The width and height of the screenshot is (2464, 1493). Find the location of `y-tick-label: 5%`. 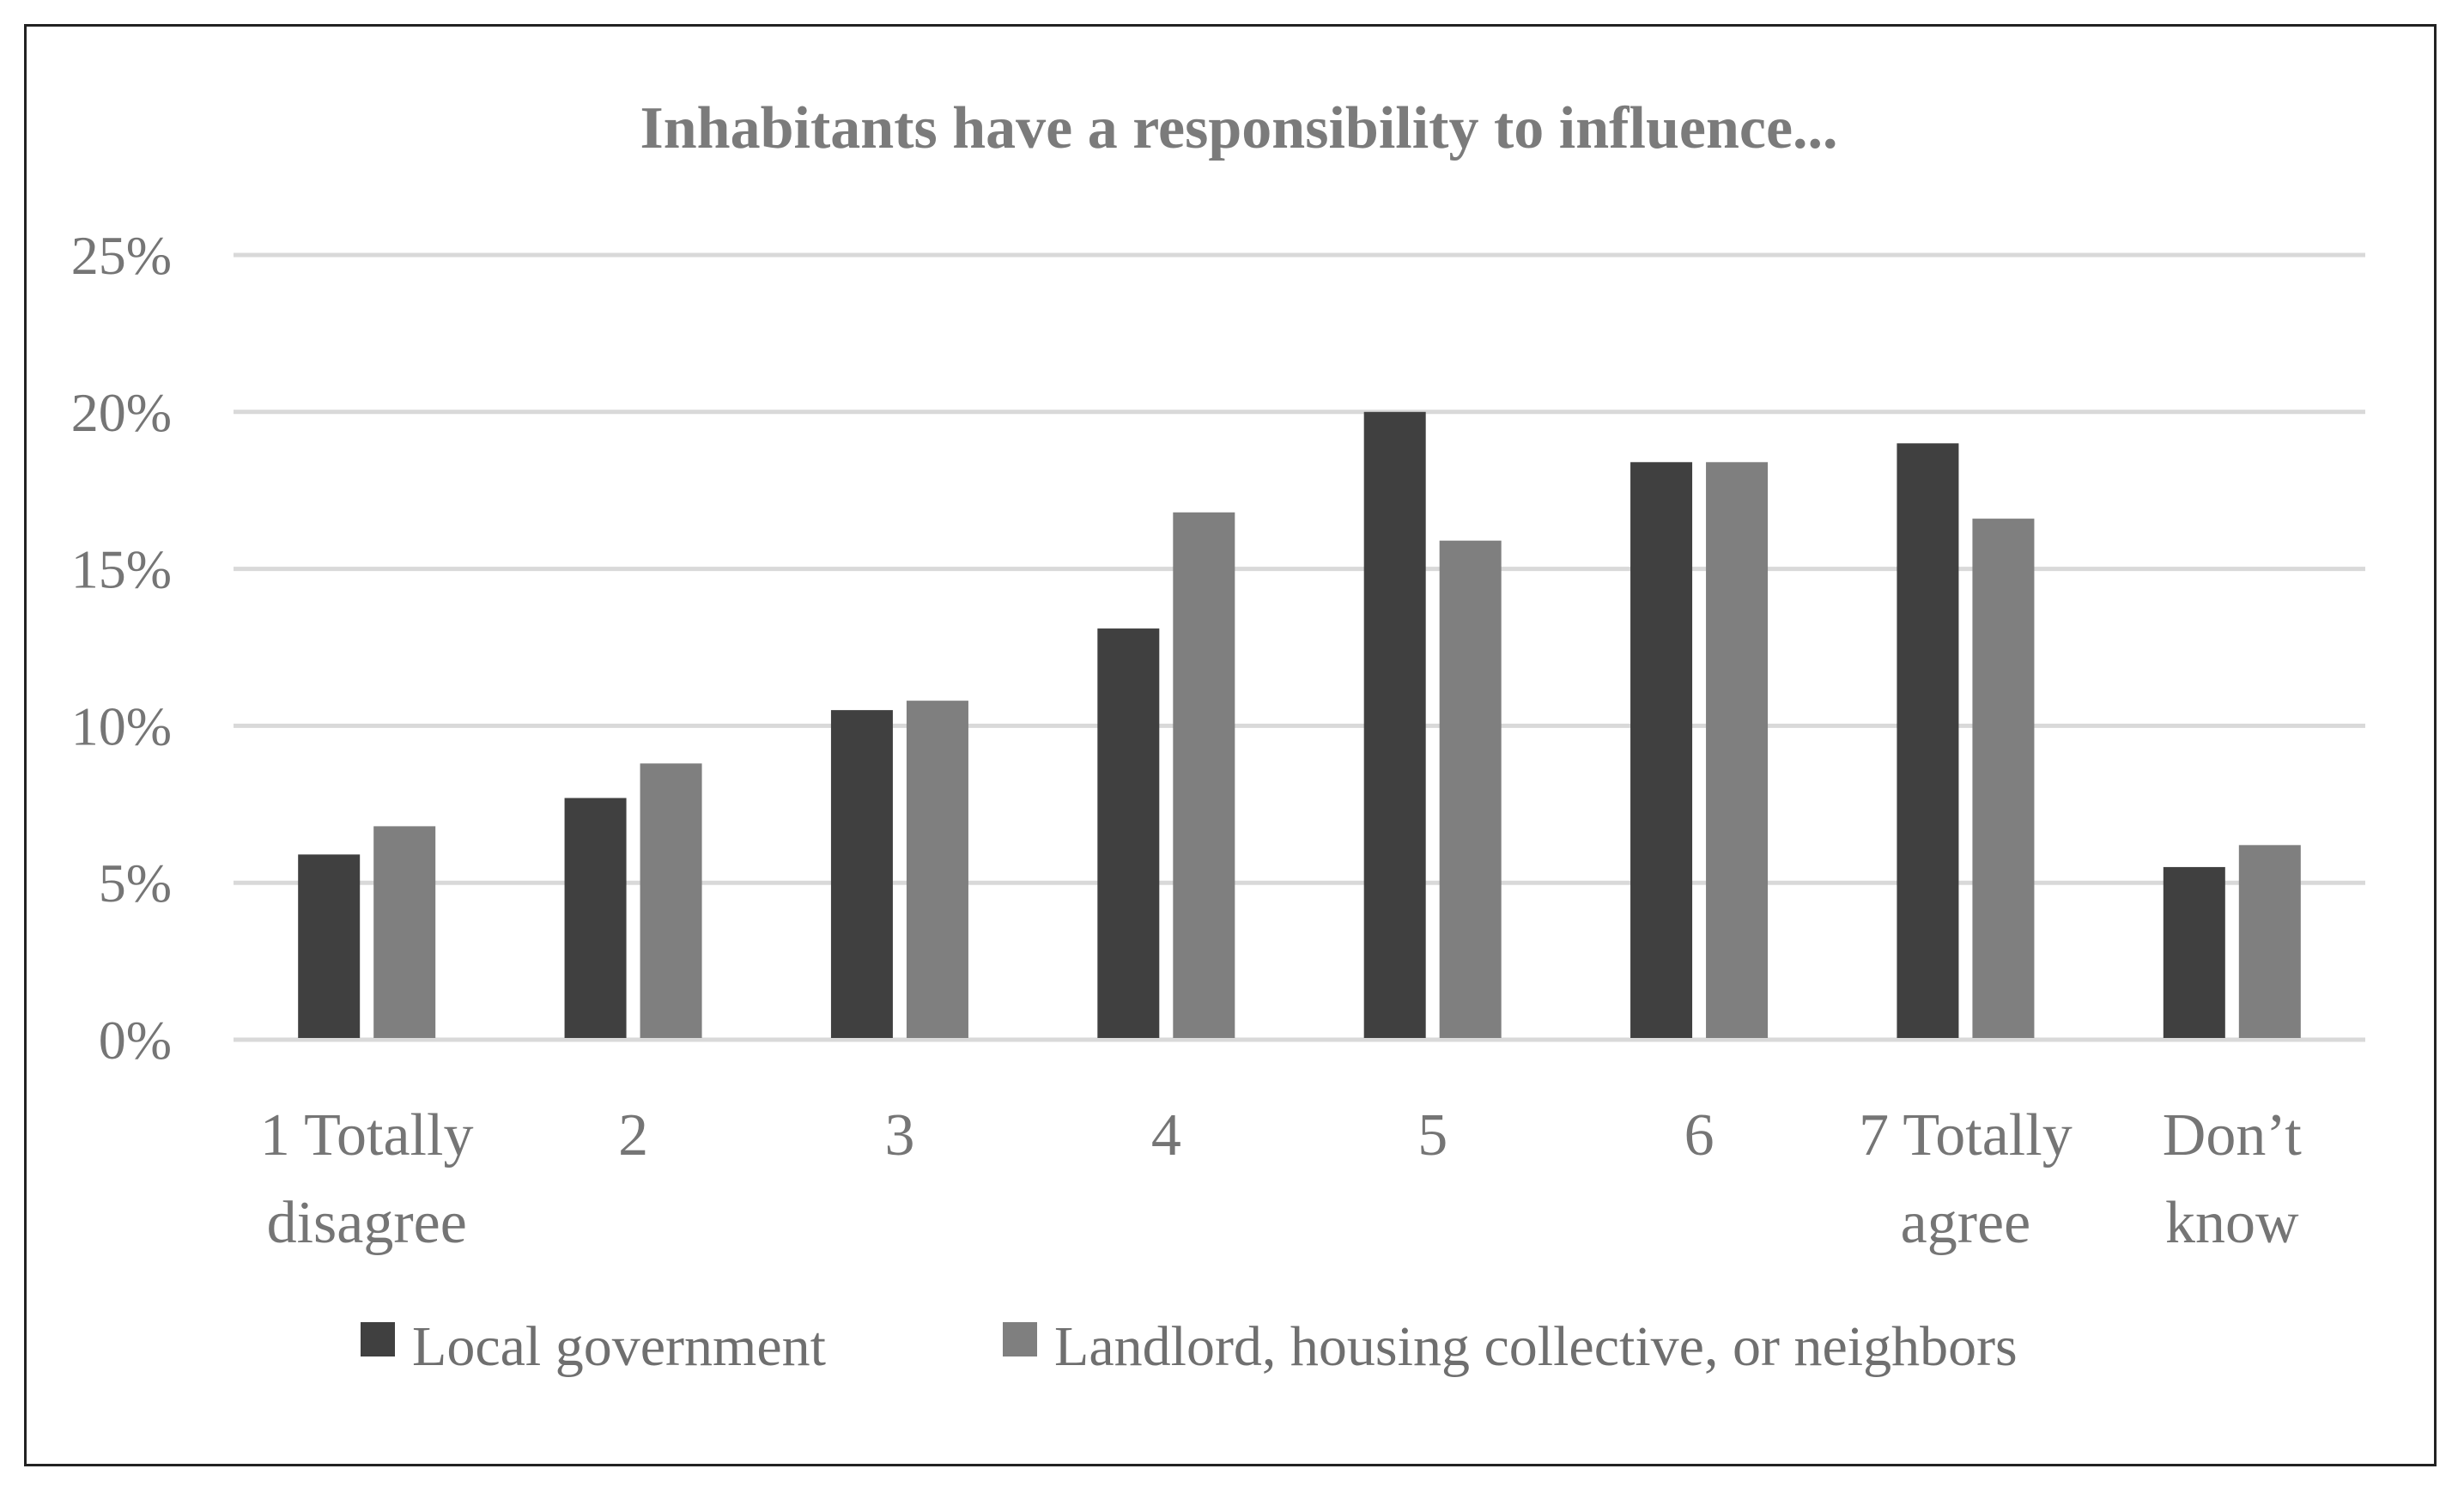

y-tick-label: 5% is located at coordinates (135, 883).